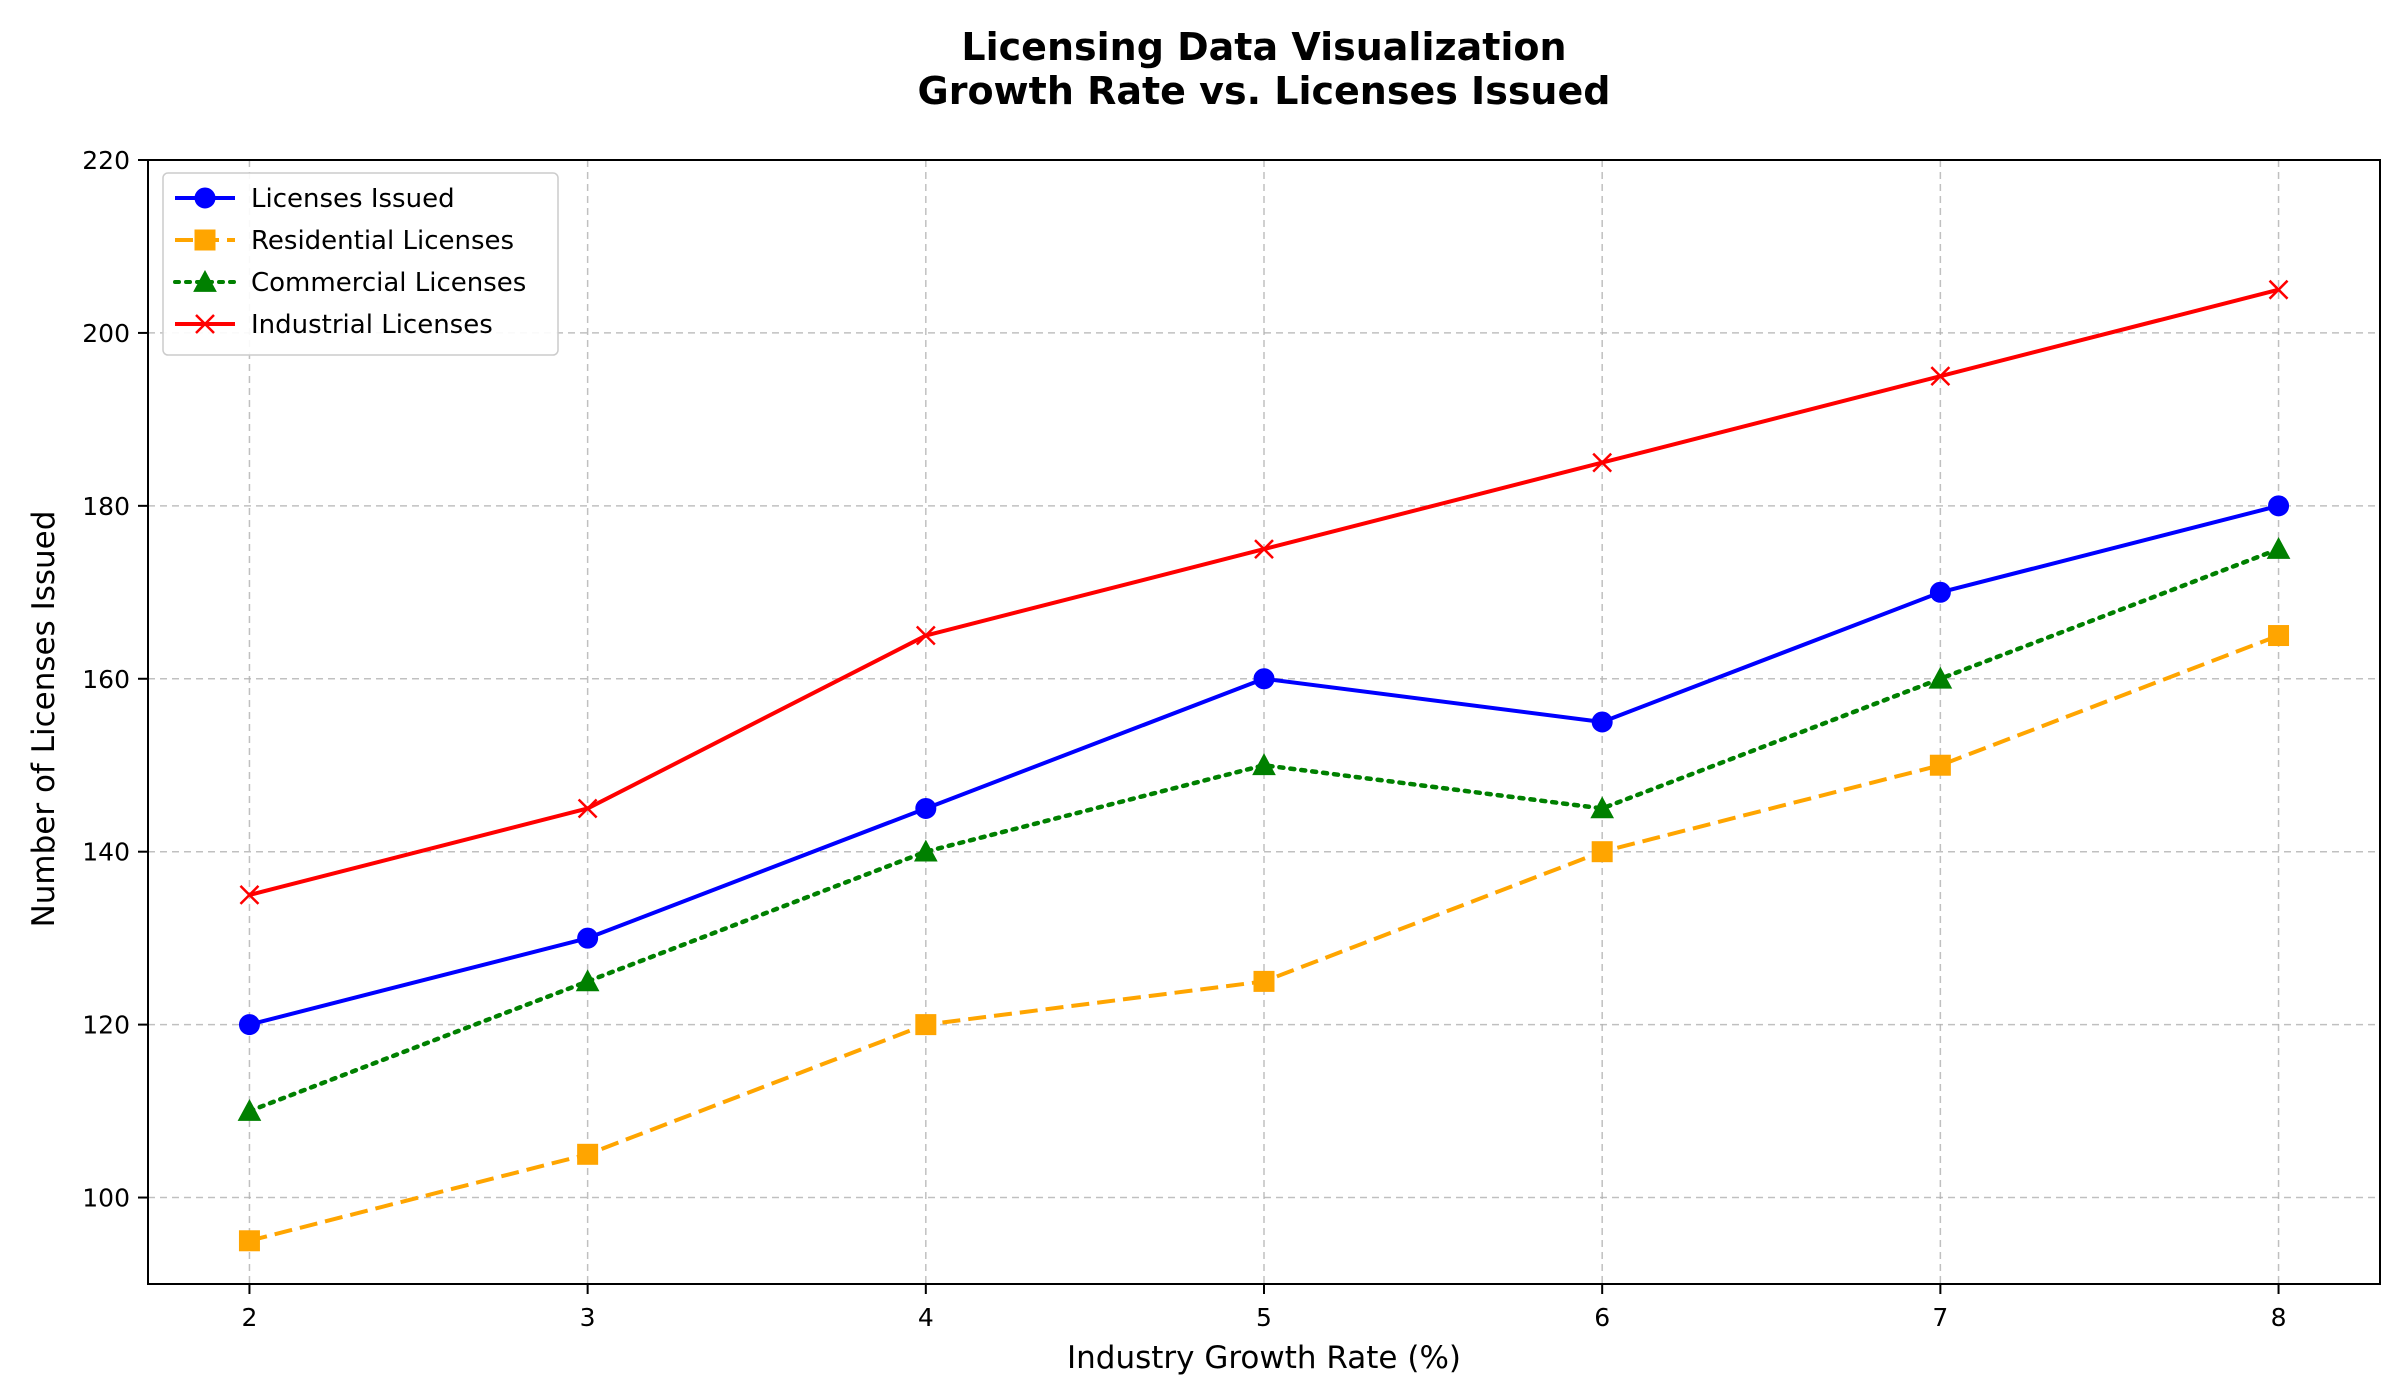 The image size is (2400, 1400). I want to click on y-tick-label: 140, so click(106, 852).